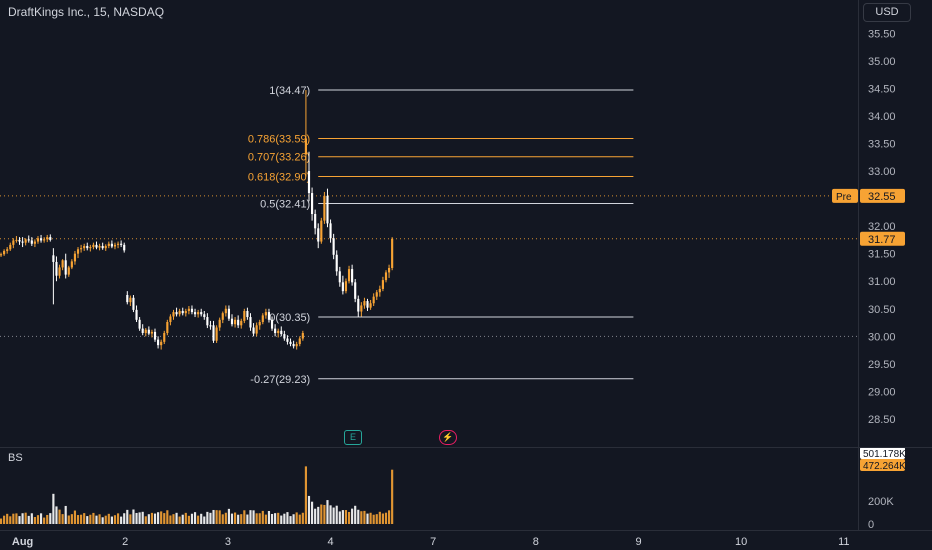 The width and height of the screenshot is (932, 550). What do you see at coordinates (15, 458) in the screenshot?
I see `indicator-label: BS` at bounding box center [15, 458].